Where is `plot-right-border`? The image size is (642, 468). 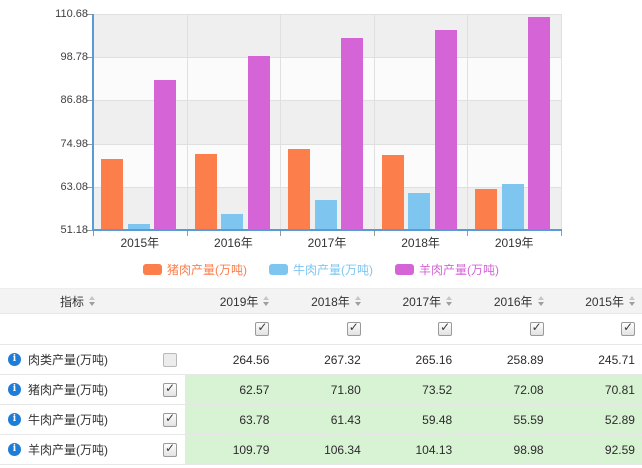 plot-right-border is located at coordinates (561, 122).